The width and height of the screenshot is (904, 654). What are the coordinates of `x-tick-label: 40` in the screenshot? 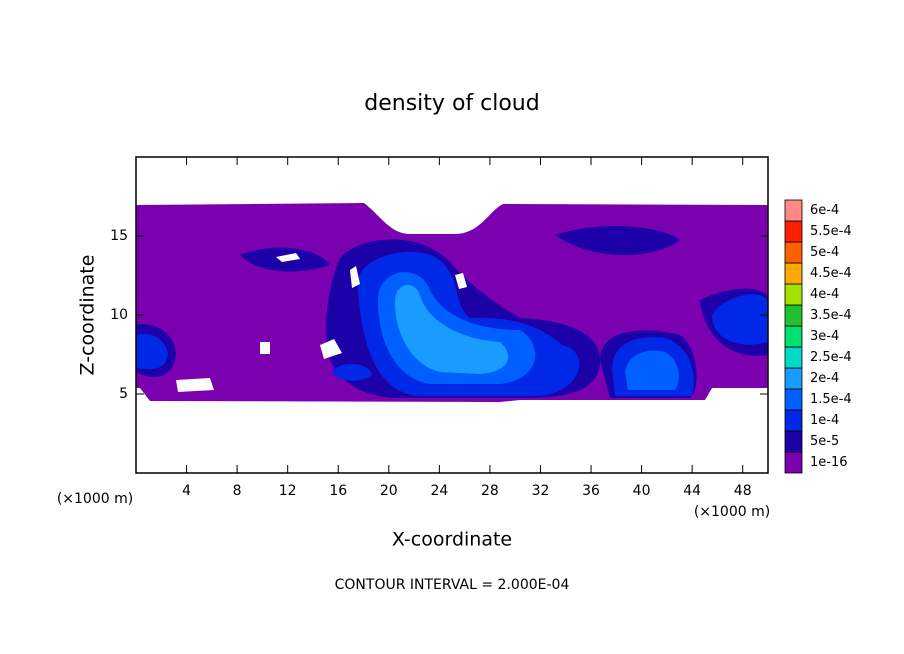 It's located at (642, 491).